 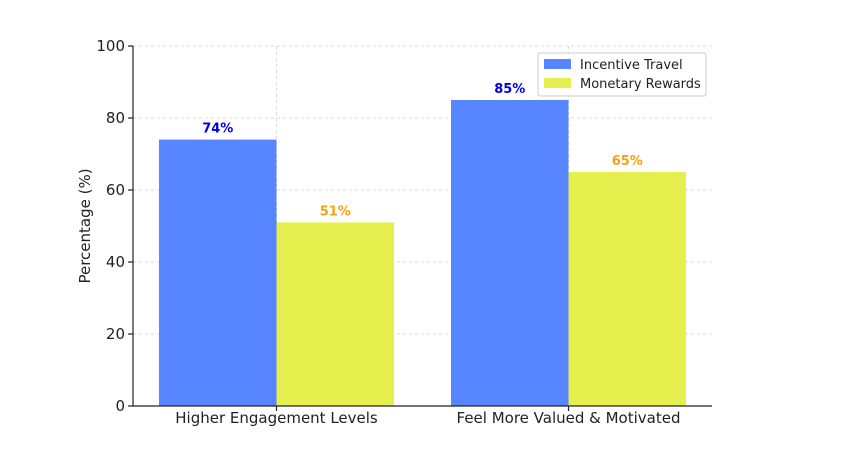 I want to click on data-label: 65%, so click(x=627, y=161).